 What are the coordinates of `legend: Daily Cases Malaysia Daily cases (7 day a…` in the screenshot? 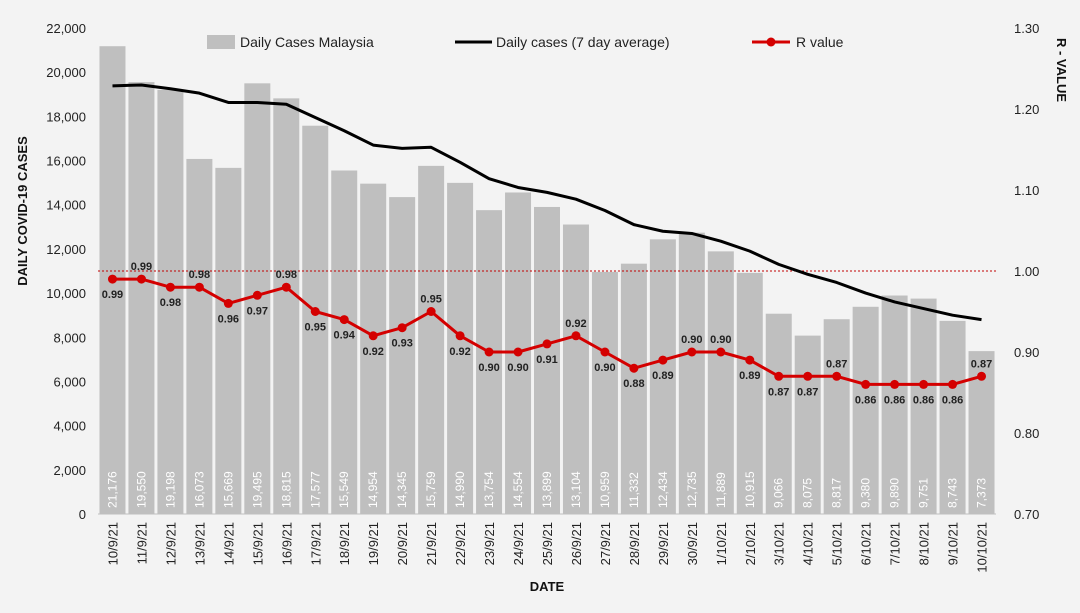 It's located at (525, 42).